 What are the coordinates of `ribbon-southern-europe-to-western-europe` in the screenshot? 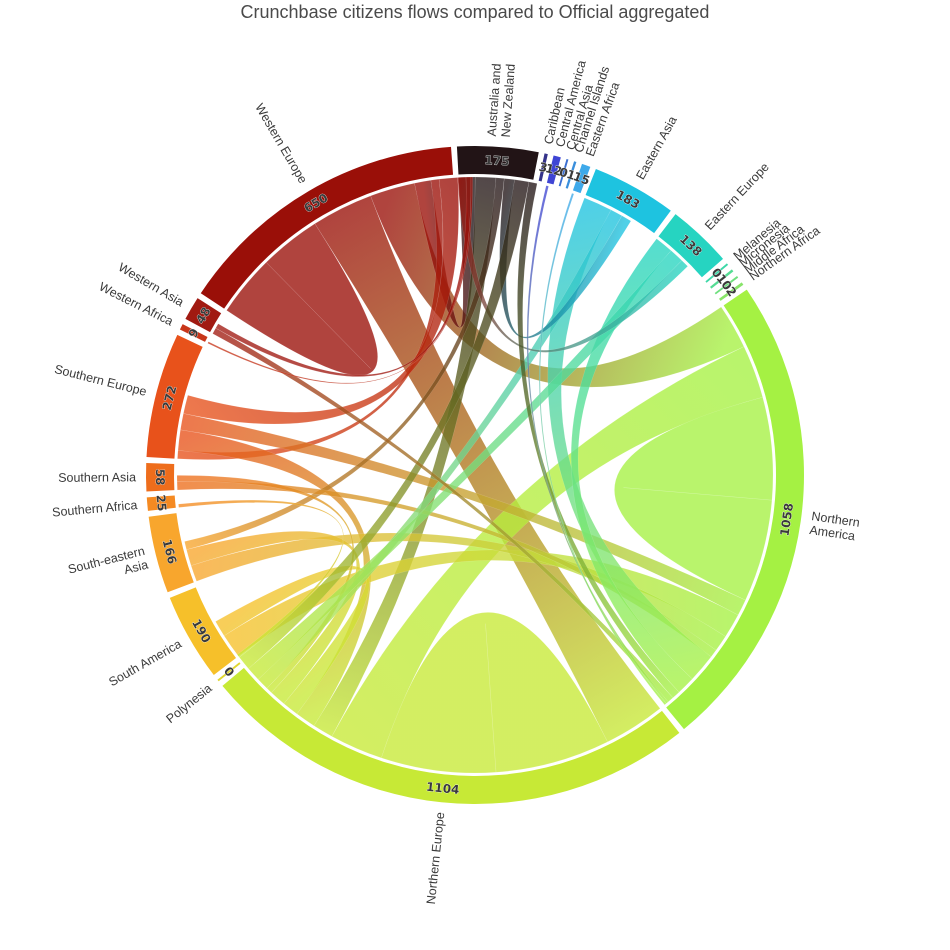 It's located at (321, 301).